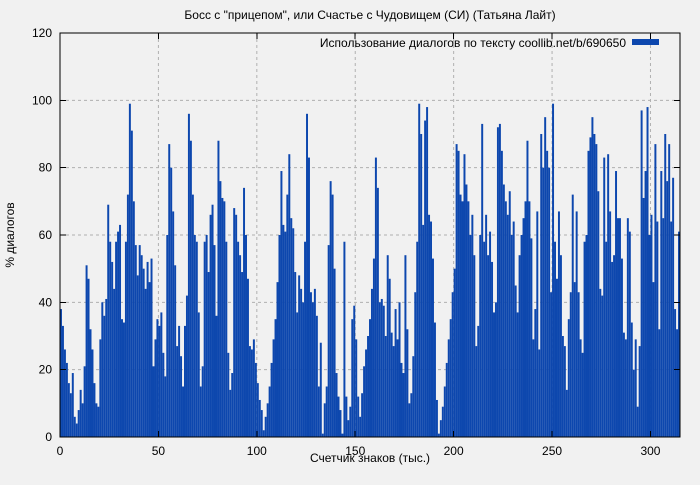  I want to click on x-tick-label: 200, so click(454, 451).